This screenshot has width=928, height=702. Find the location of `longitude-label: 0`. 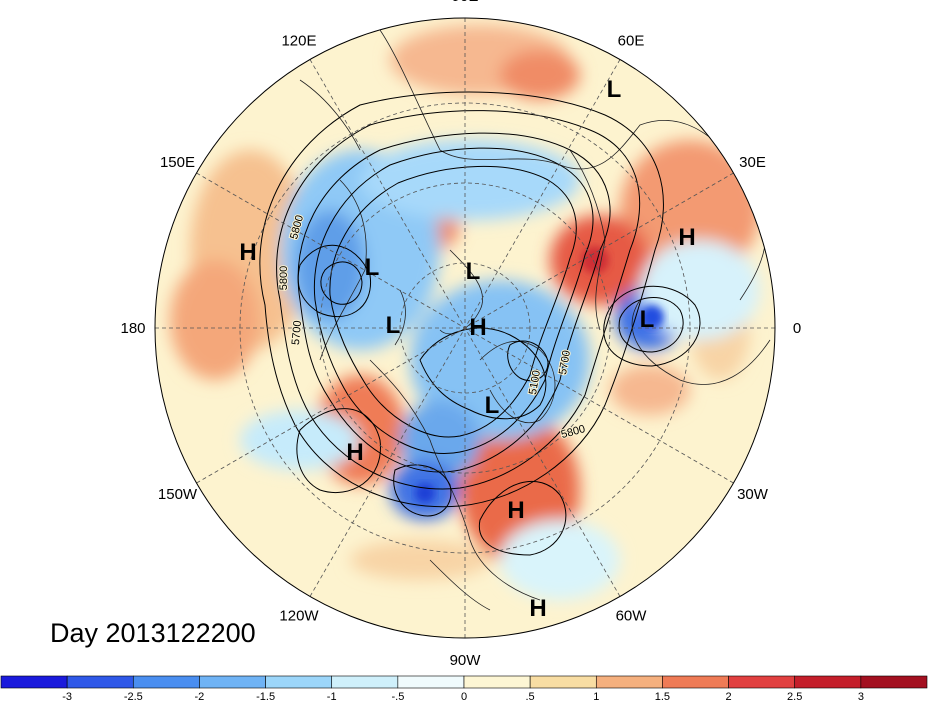

longitude-label: 0 is located at coordinates (797, 328).